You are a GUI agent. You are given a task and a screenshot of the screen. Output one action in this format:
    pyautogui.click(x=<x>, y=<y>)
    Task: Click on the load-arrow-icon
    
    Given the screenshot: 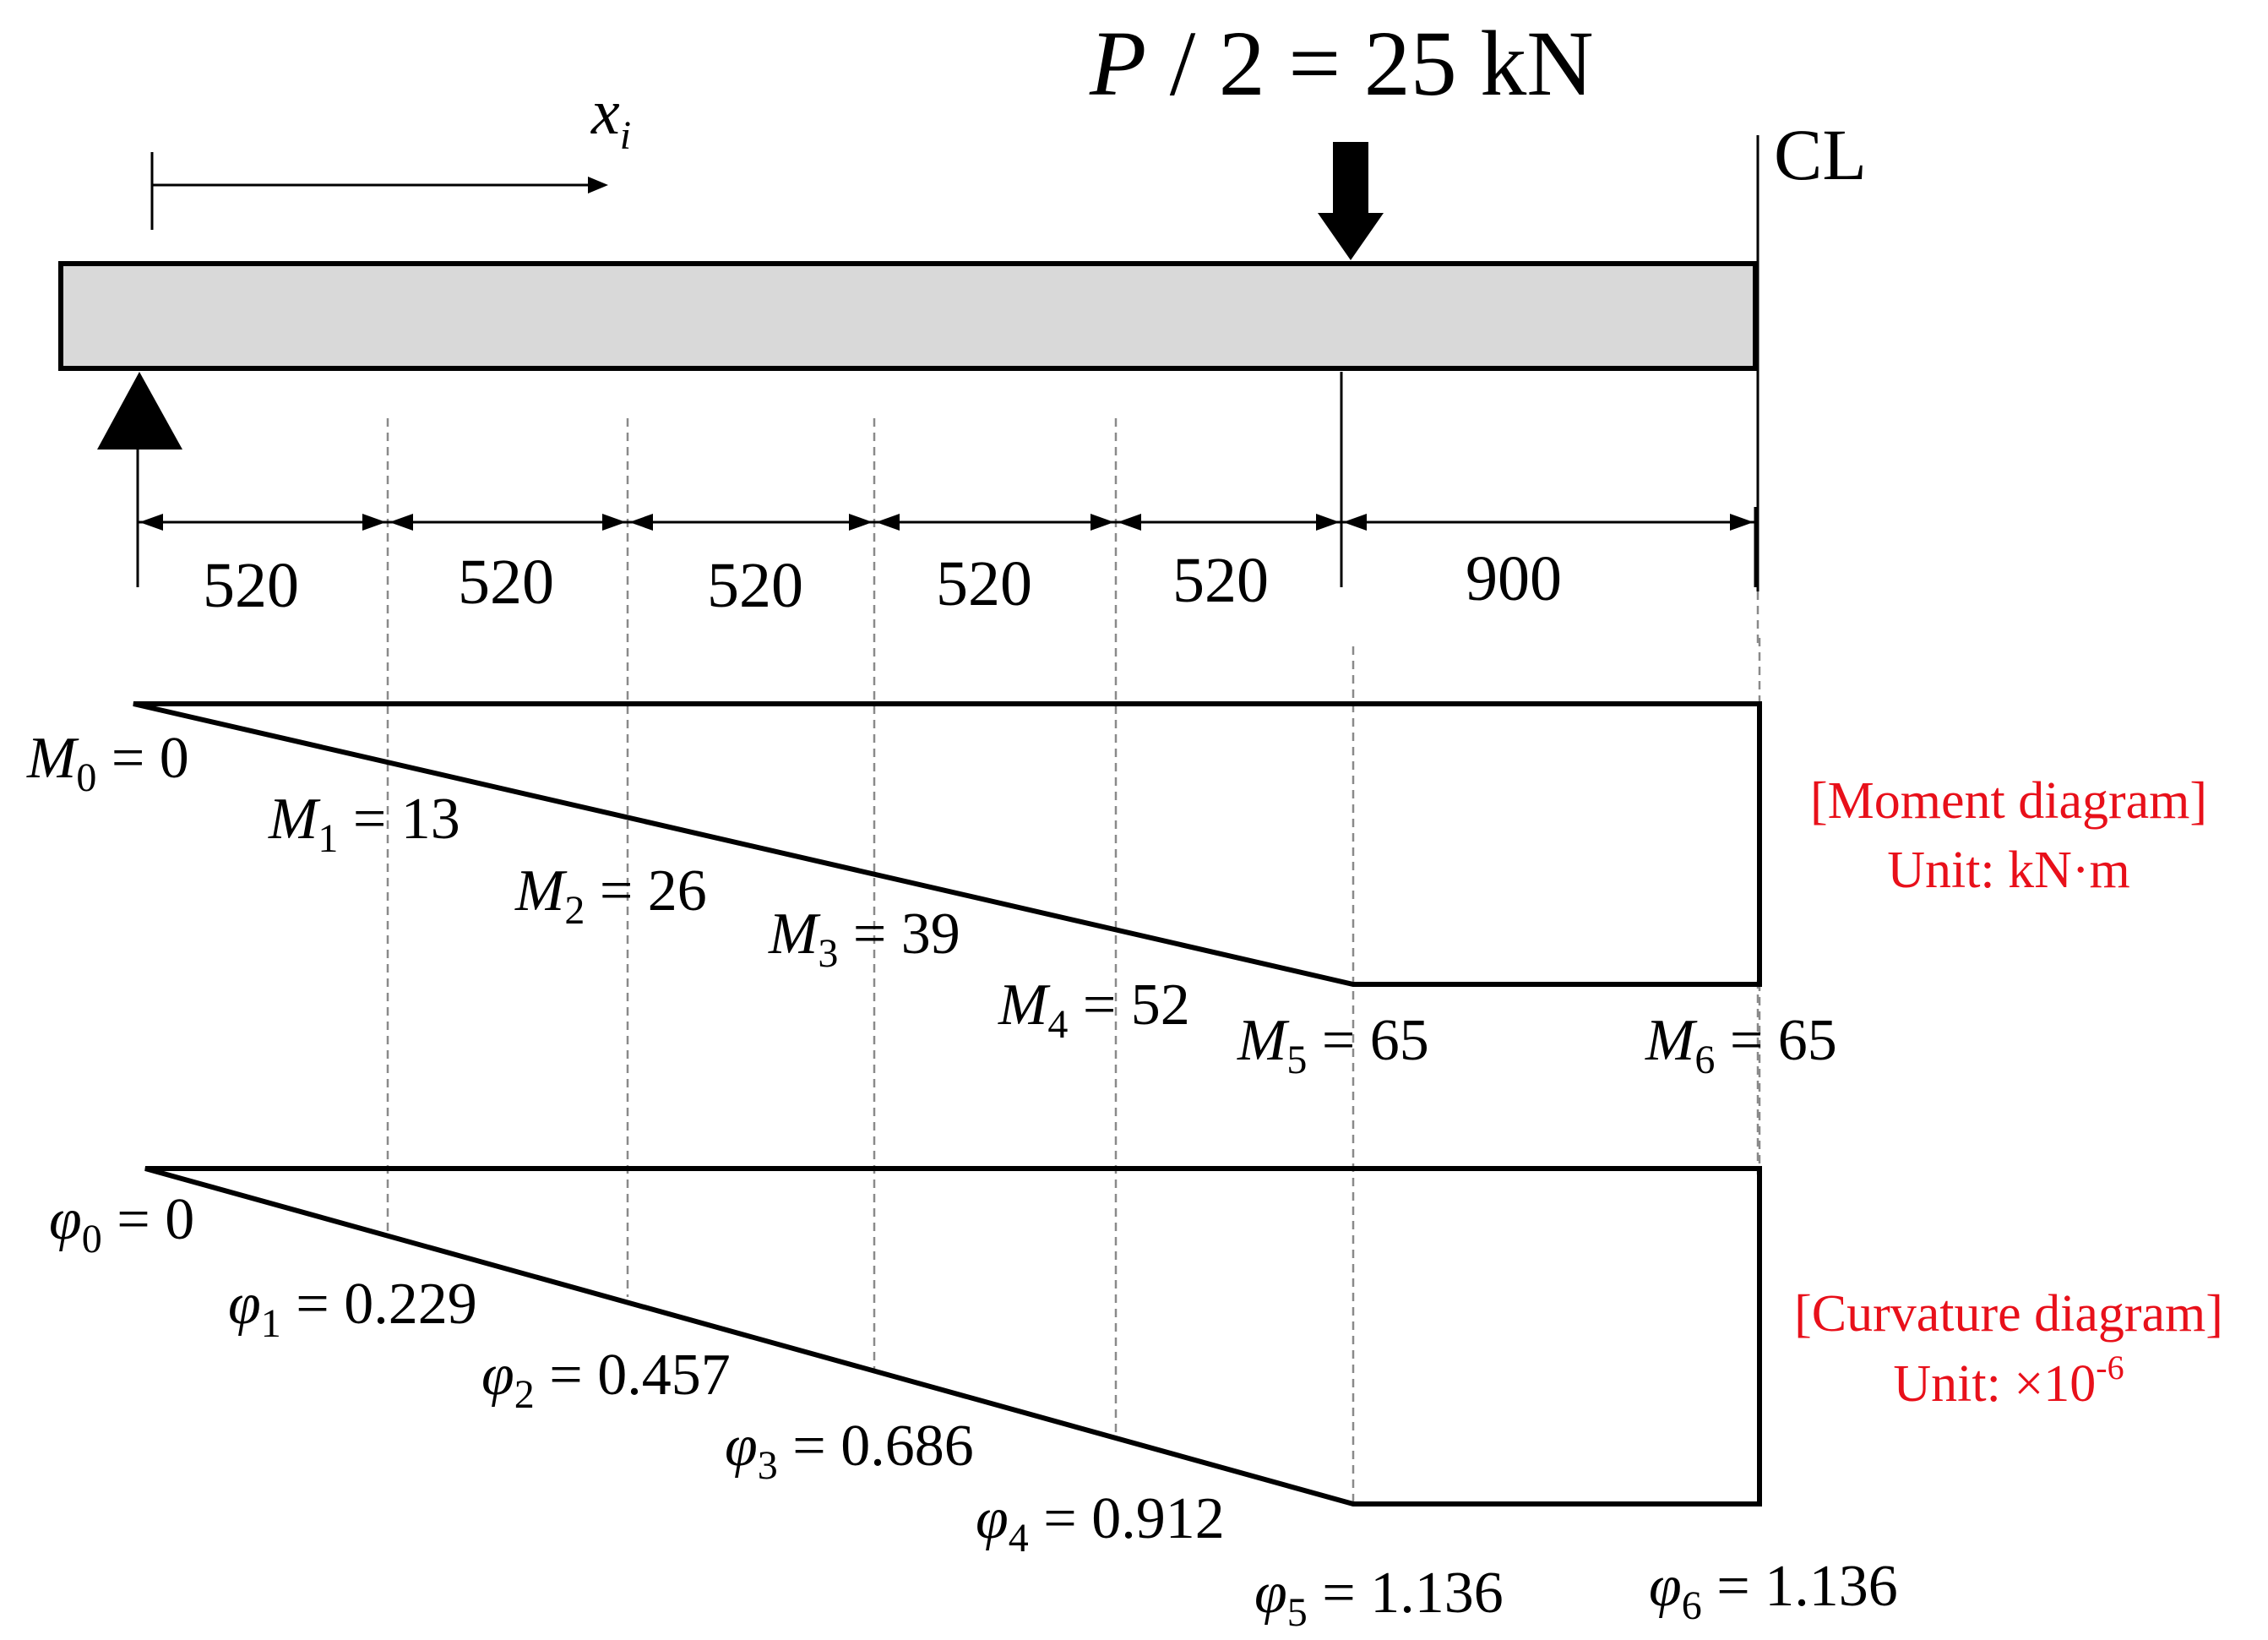 What is the action you would take?
    pyautogui.click(x=1351, y=201)
    